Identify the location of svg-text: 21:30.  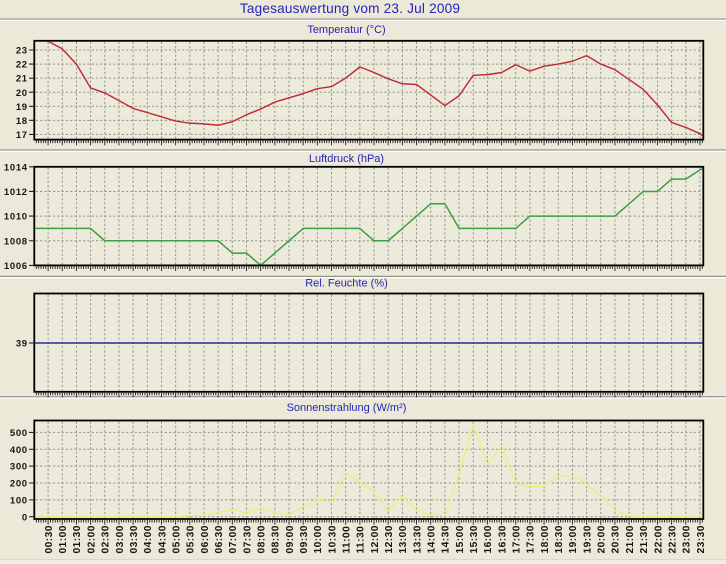
(644, 539).